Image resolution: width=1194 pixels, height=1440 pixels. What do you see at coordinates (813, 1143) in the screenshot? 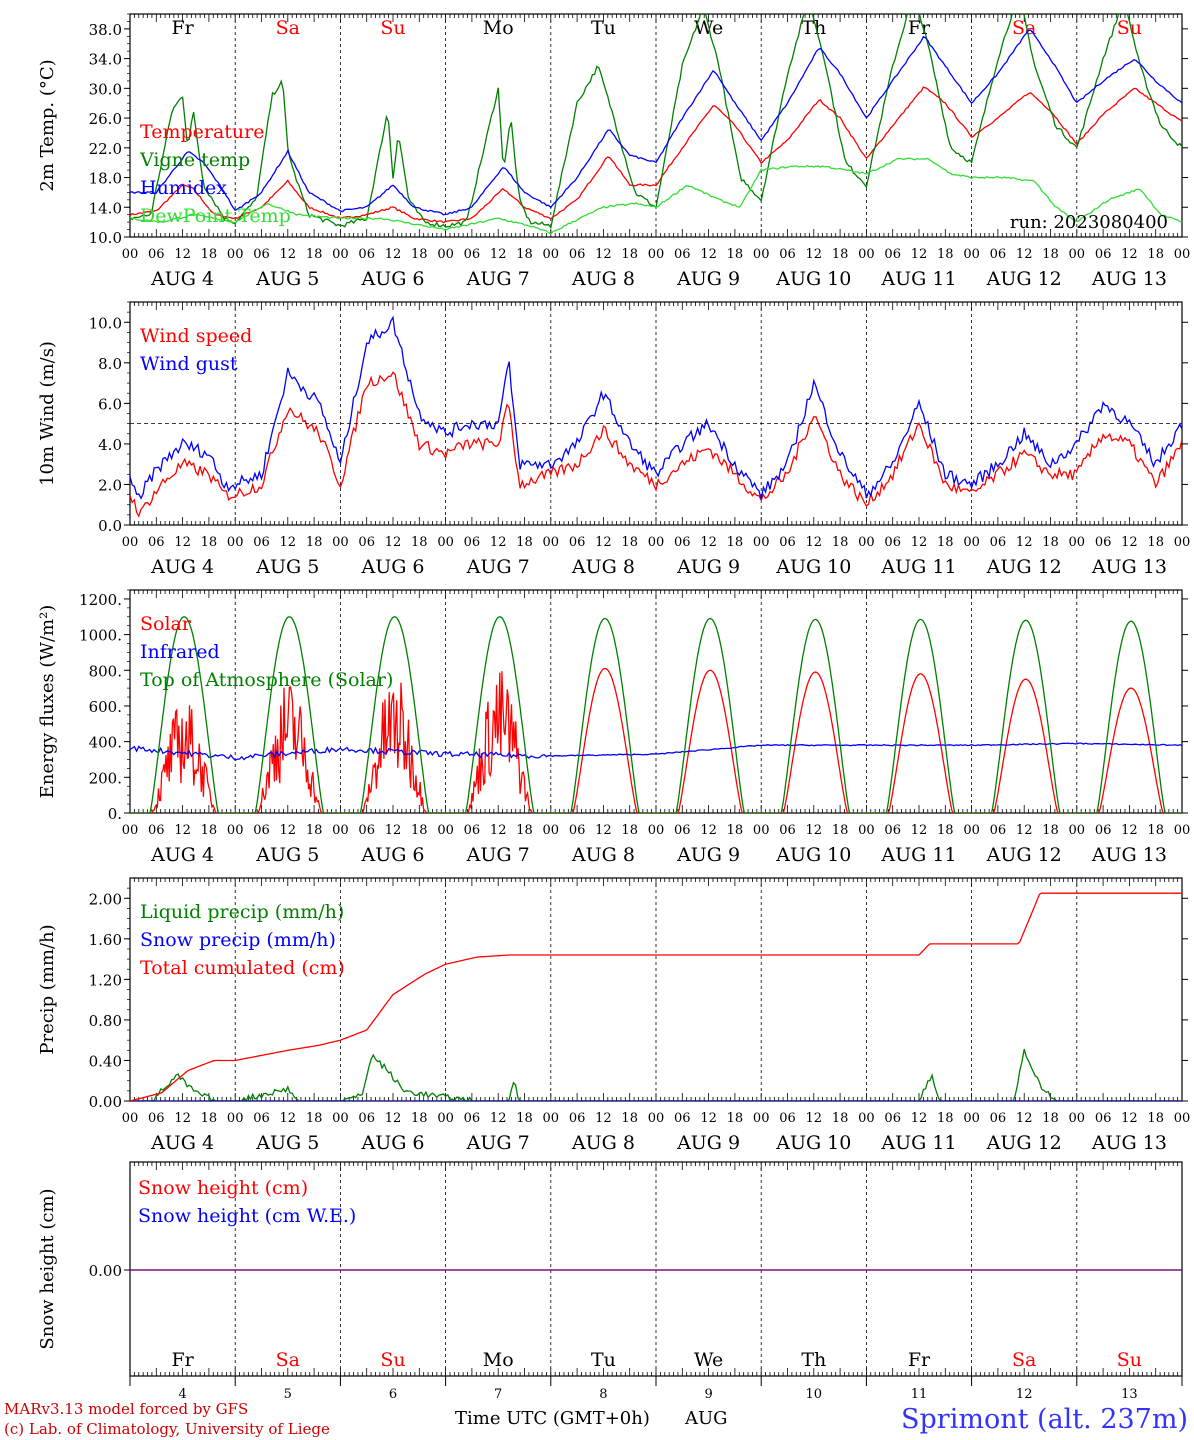
I see `date-label: AUG 10` at bounding box center [813, 1143].